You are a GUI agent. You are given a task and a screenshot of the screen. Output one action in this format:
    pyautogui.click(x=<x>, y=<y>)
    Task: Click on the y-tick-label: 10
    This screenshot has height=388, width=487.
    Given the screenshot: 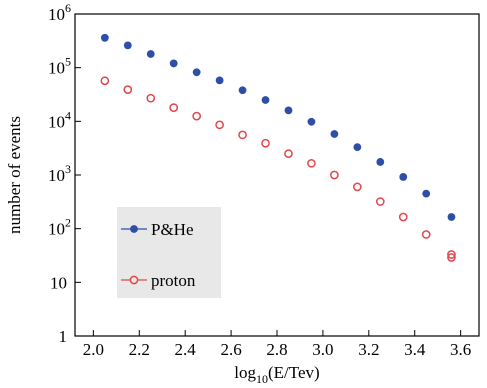 What is the action you would take?
    pyautogui.click(x=58, y=282)
    